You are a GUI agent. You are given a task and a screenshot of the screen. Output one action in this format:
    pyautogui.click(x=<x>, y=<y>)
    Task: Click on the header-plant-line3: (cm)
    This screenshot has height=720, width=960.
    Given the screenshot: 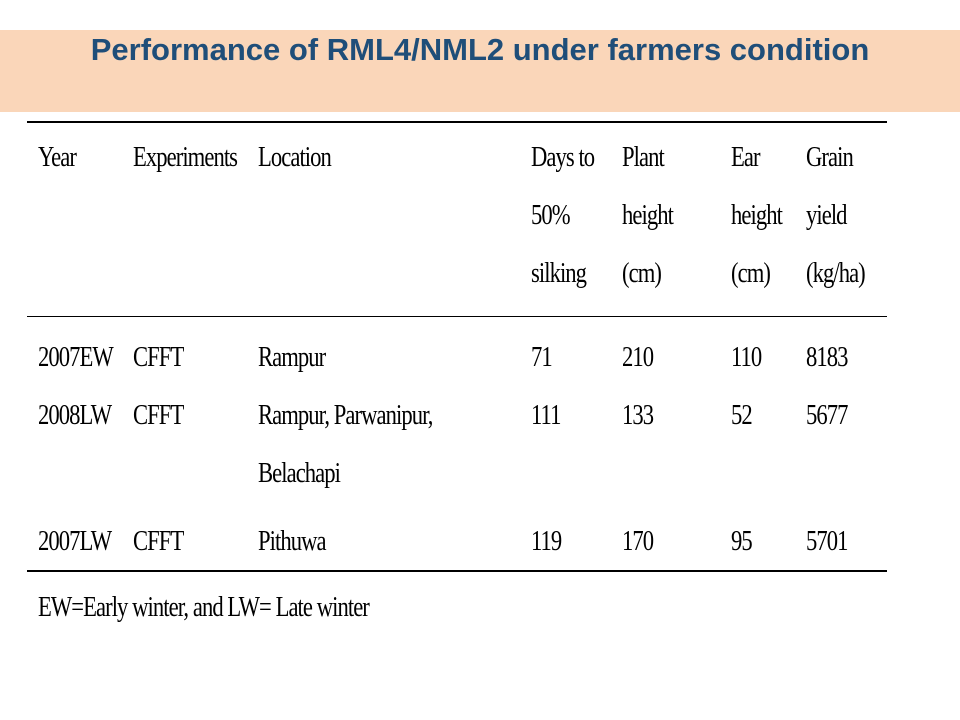 What is the action you would take?
    pyautogui.click(x=642, y=273)
    